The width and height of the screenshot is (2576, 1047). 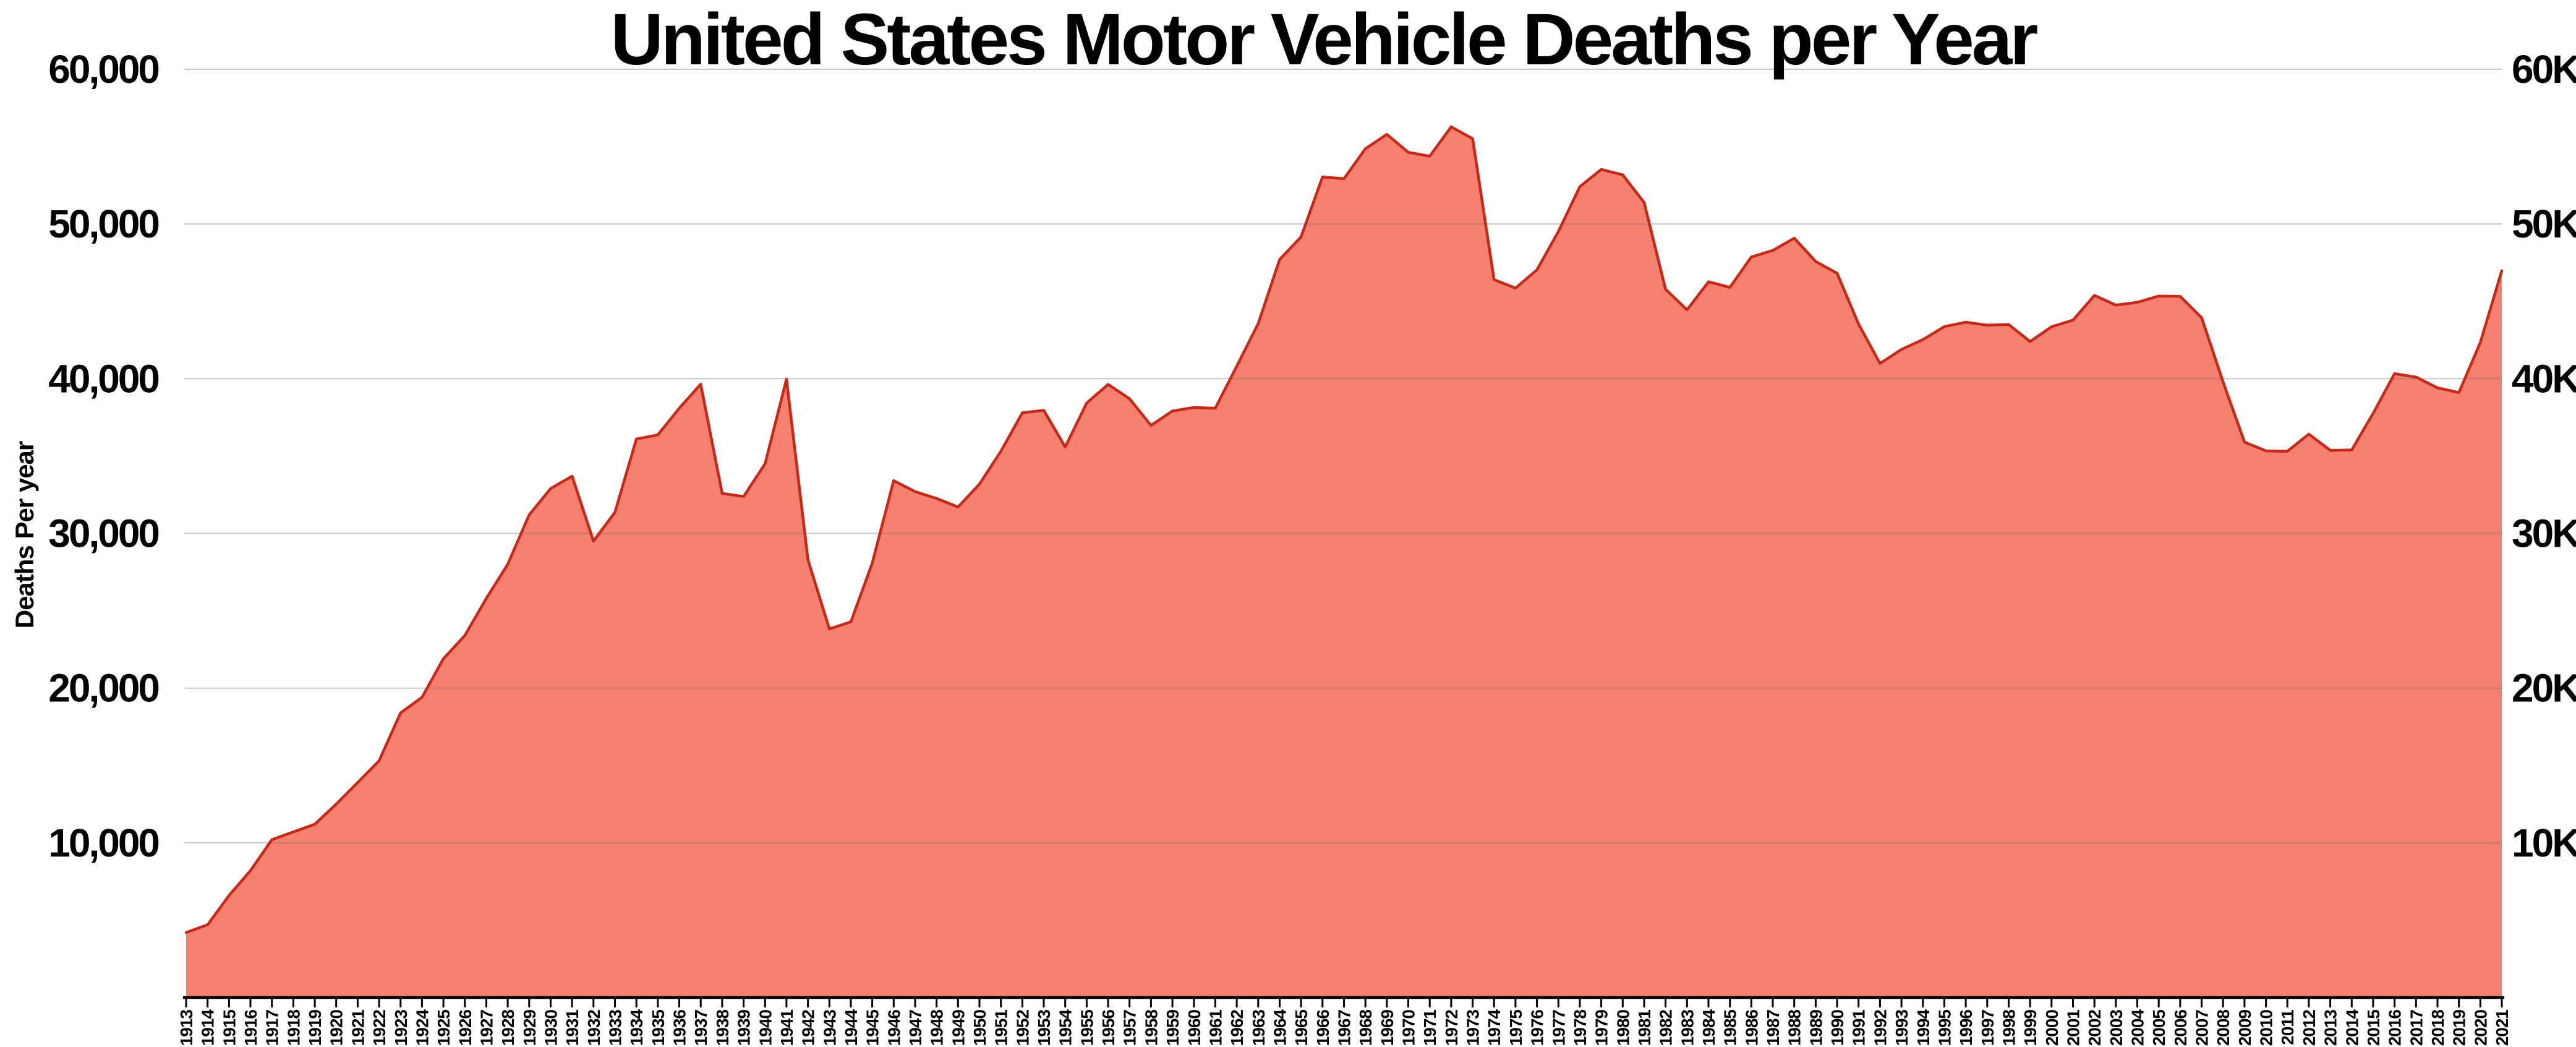 What do you see at coordinates (1194, 1028) in the screenshot?
I see `x-tick-label: 1960` at bounding box center [1194, 1028].